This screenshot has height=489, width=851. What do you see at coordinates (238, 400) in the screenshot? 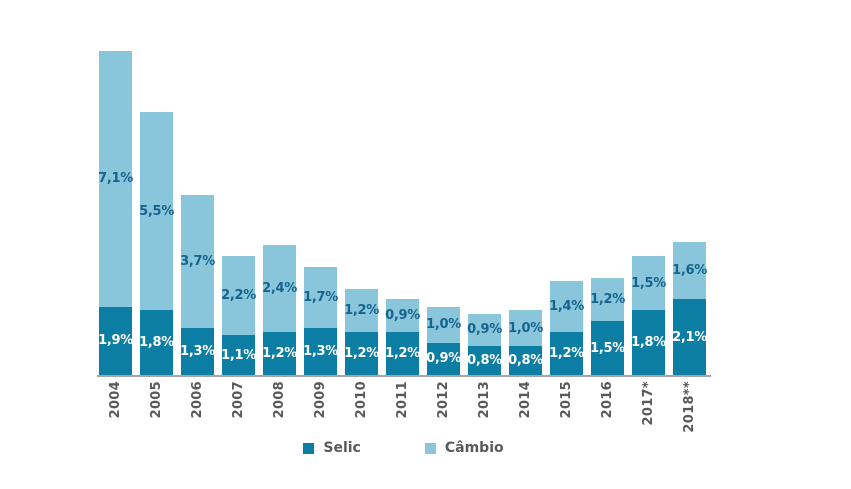
I see `x-axis-label-2007: 2007` at bounding box center [238, 400].